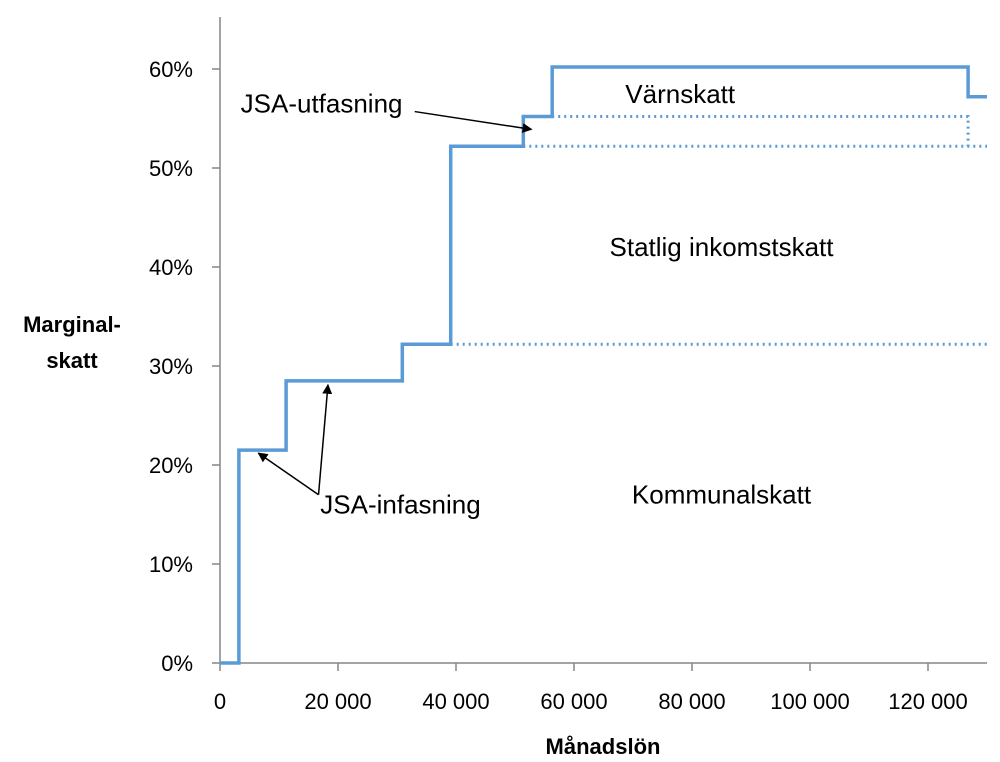  Describe the element at coordinates (691, 701) in the screenshot. I see `x-tick-label: 80 000` at that location.